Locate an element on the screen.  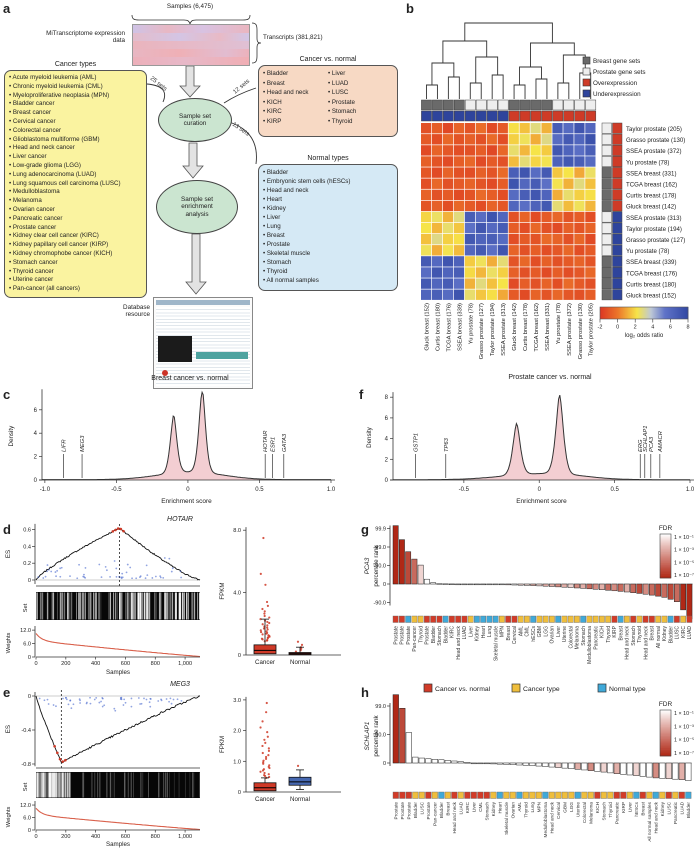
list-item: Kidney is located at coordinates (328, 208).